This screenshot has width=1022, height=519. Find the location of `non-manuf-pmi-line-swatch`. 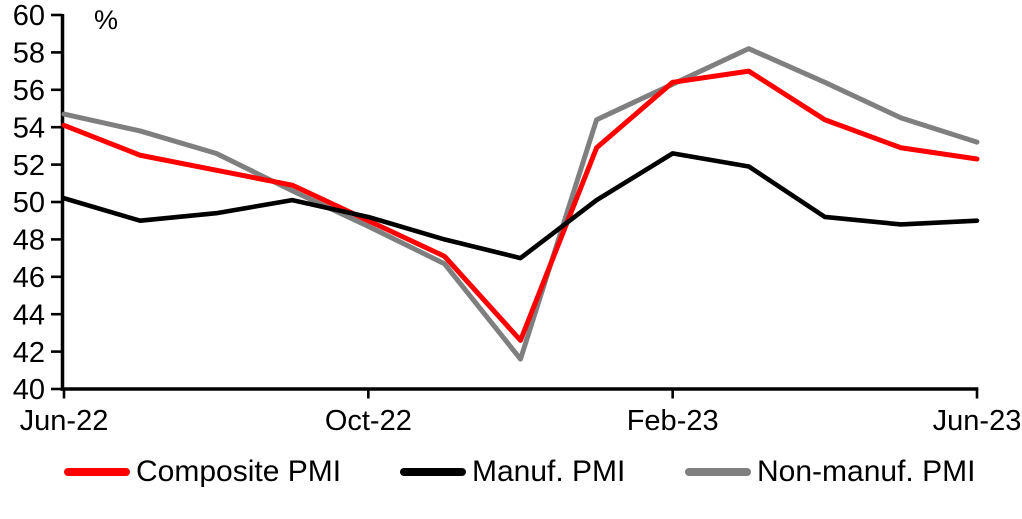

non-manuf-pmi-line-swatch is located at coordinates (718, 472).